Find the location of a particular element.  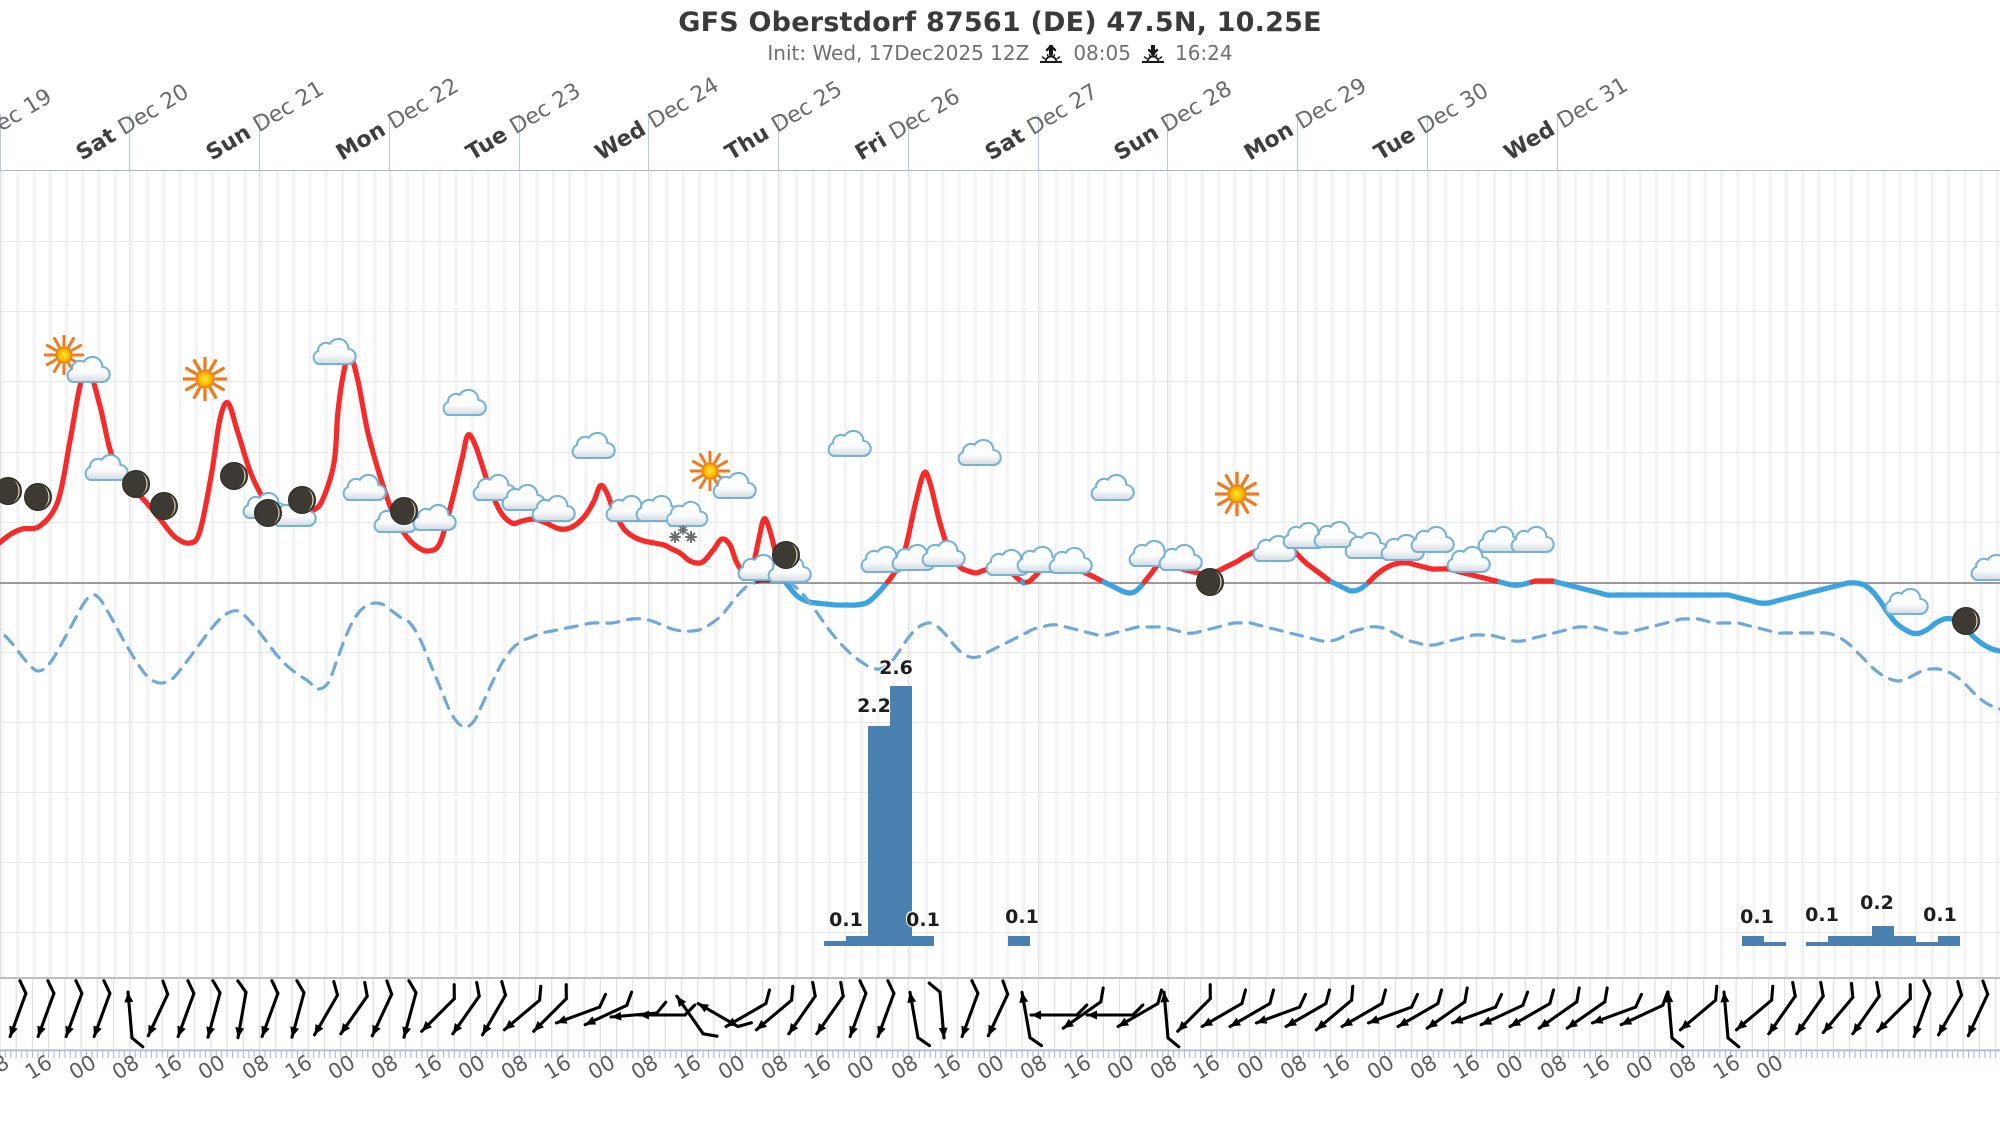

day-label-wed-dec-24: Wed Dec 24 is located at coordinates (657, 119).